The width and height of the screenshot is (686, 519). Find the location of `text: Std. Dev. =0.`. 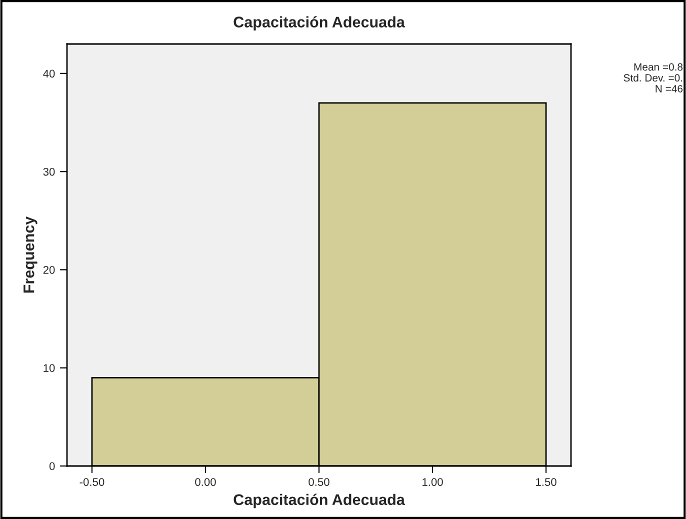

text: Std. Dev. =0. is located at coordinates (653, 78).